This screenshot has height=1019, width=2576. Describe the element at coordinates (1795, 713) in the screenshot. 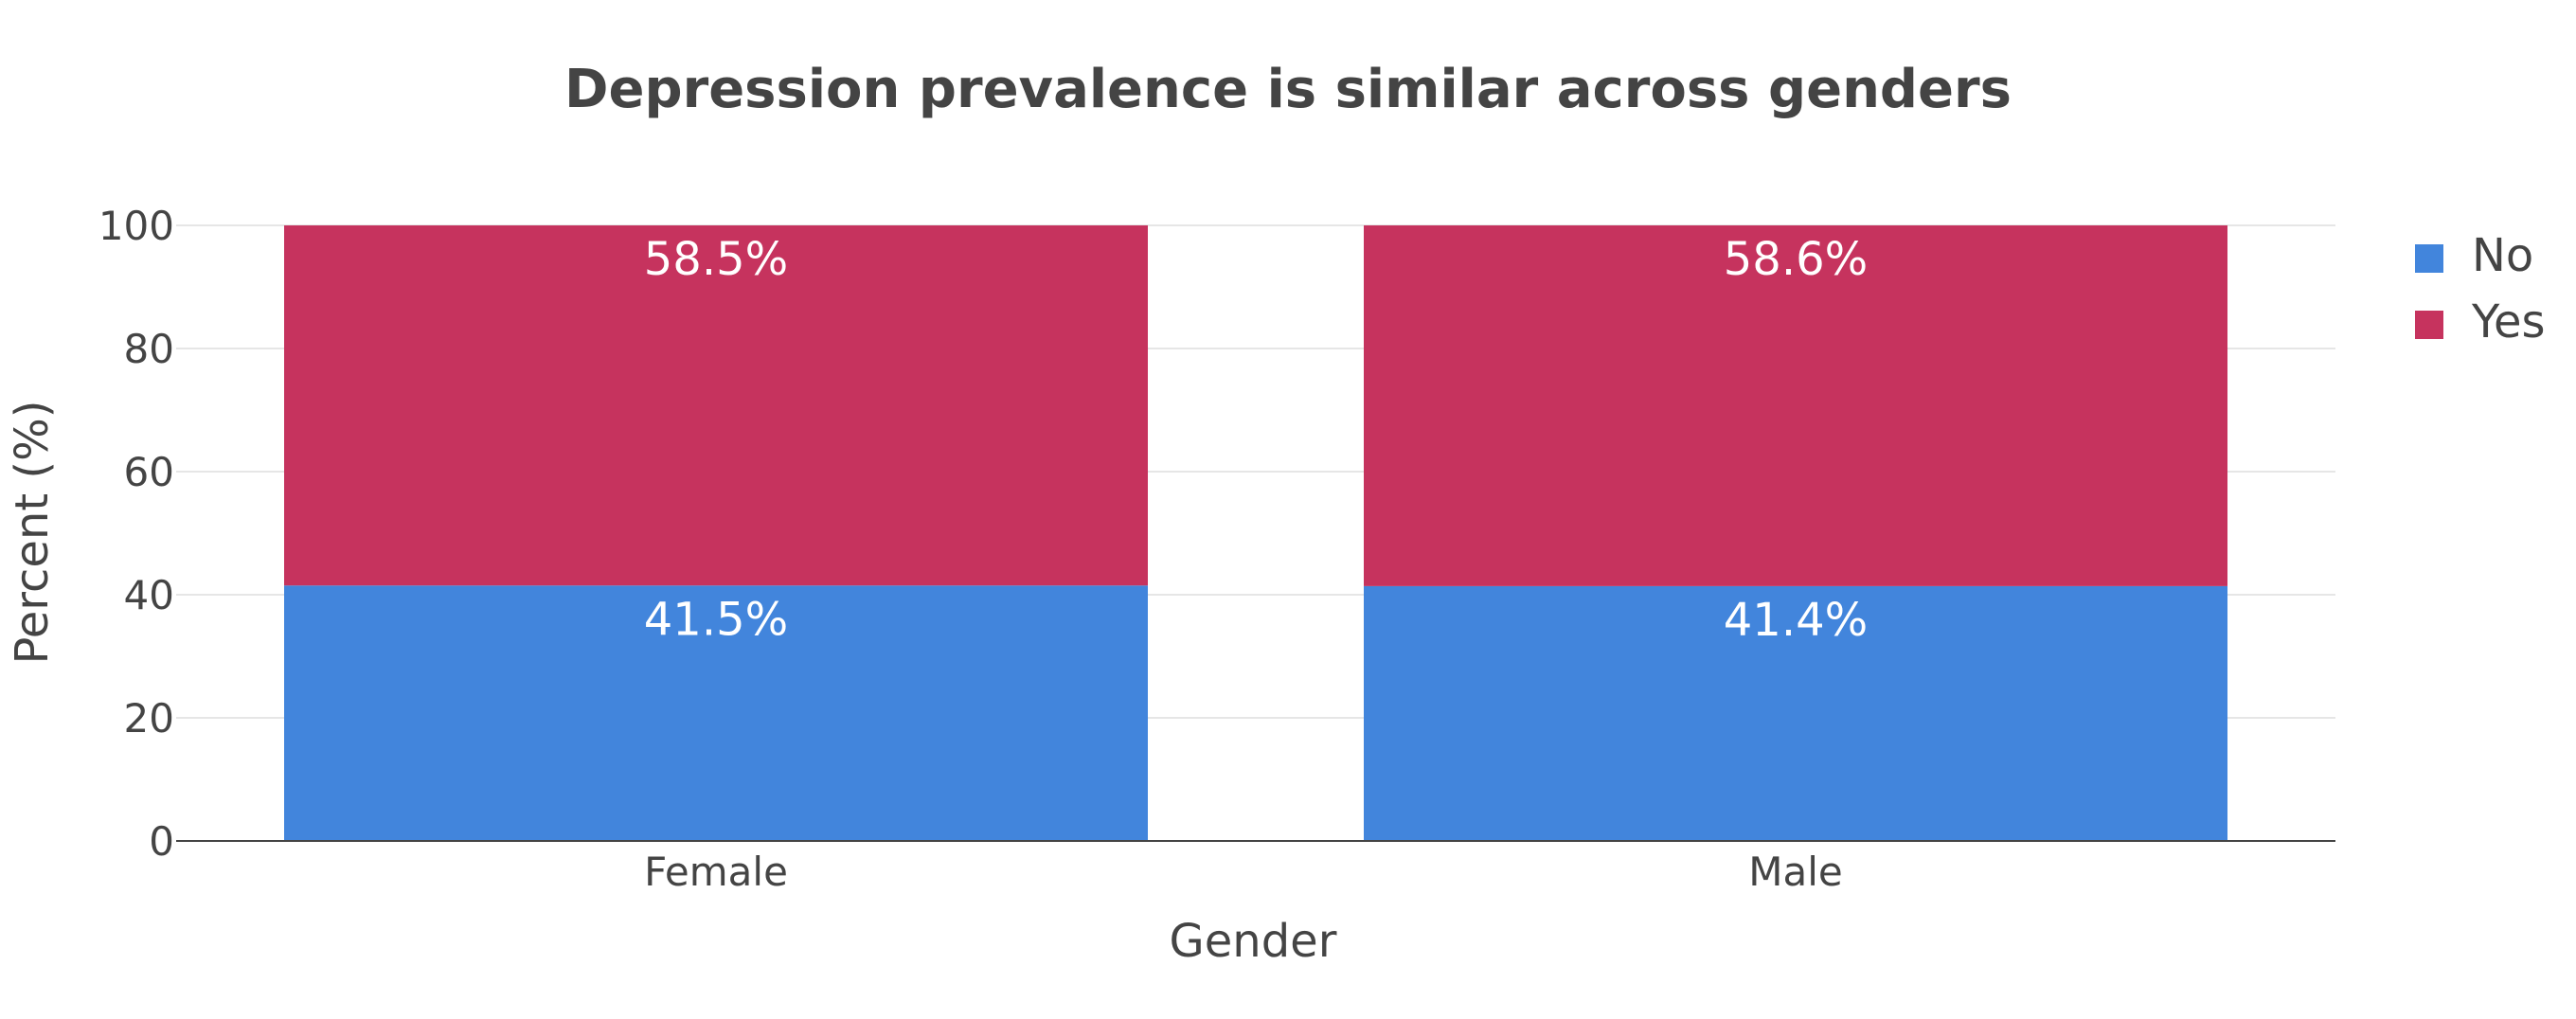

I see `bar-male-no` at that location.